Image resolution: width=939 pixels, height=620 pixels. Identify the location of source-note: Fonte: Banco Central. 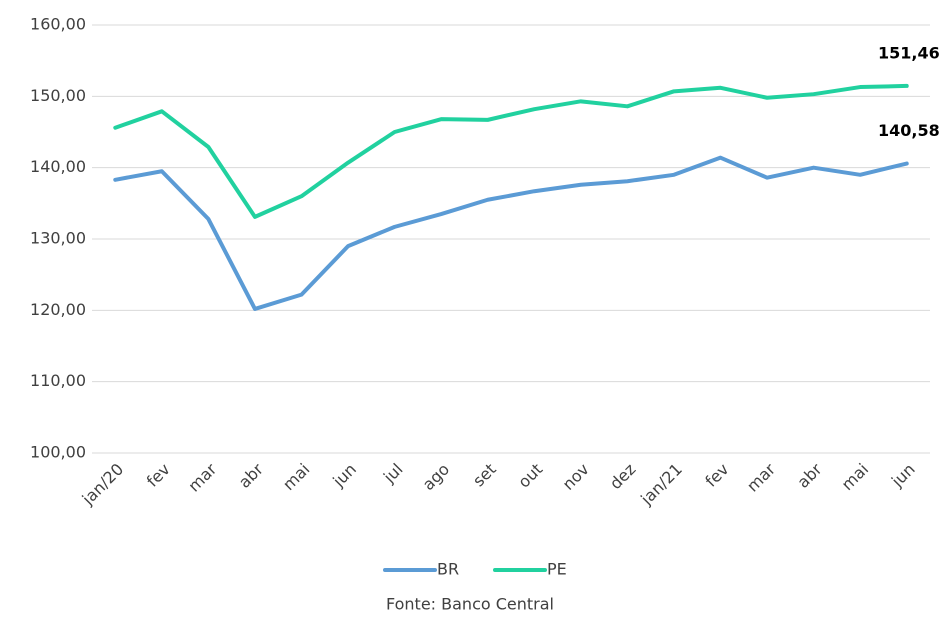
(470, 604).